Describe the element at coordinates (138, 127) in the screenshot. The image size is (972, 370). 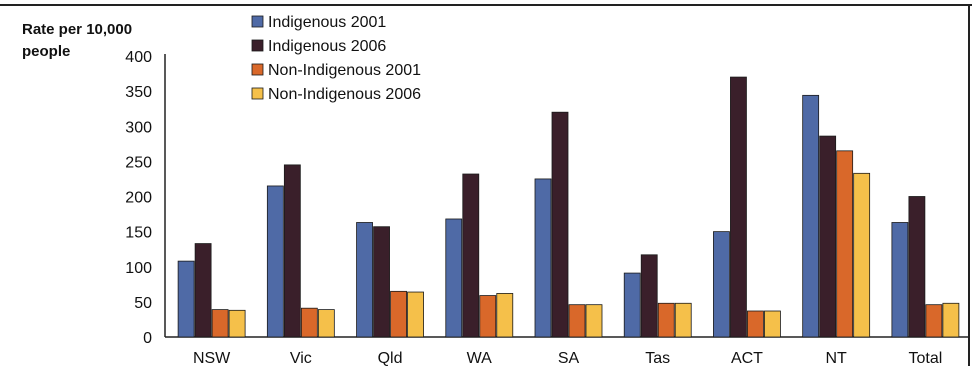
I see `y-tick-label: 300` at that location.